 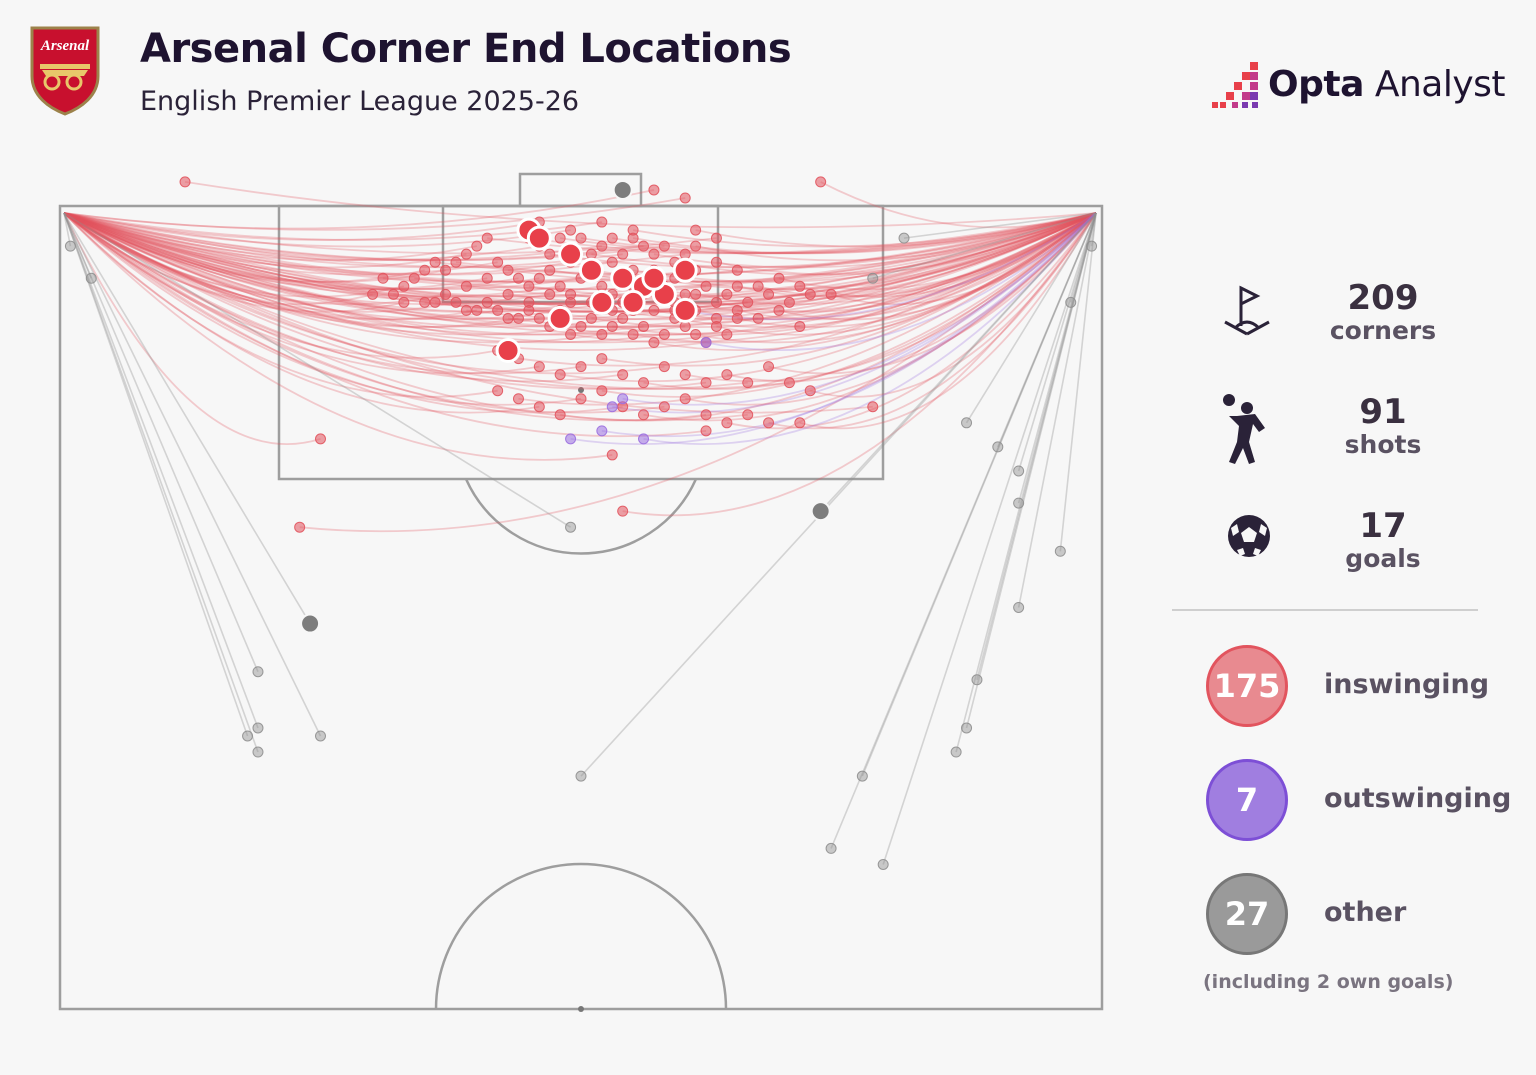 What do you see at coordinates (1440, 84) in the screenshot?
I see `brand-light: Analyst` at bounding box center [1440, 84].